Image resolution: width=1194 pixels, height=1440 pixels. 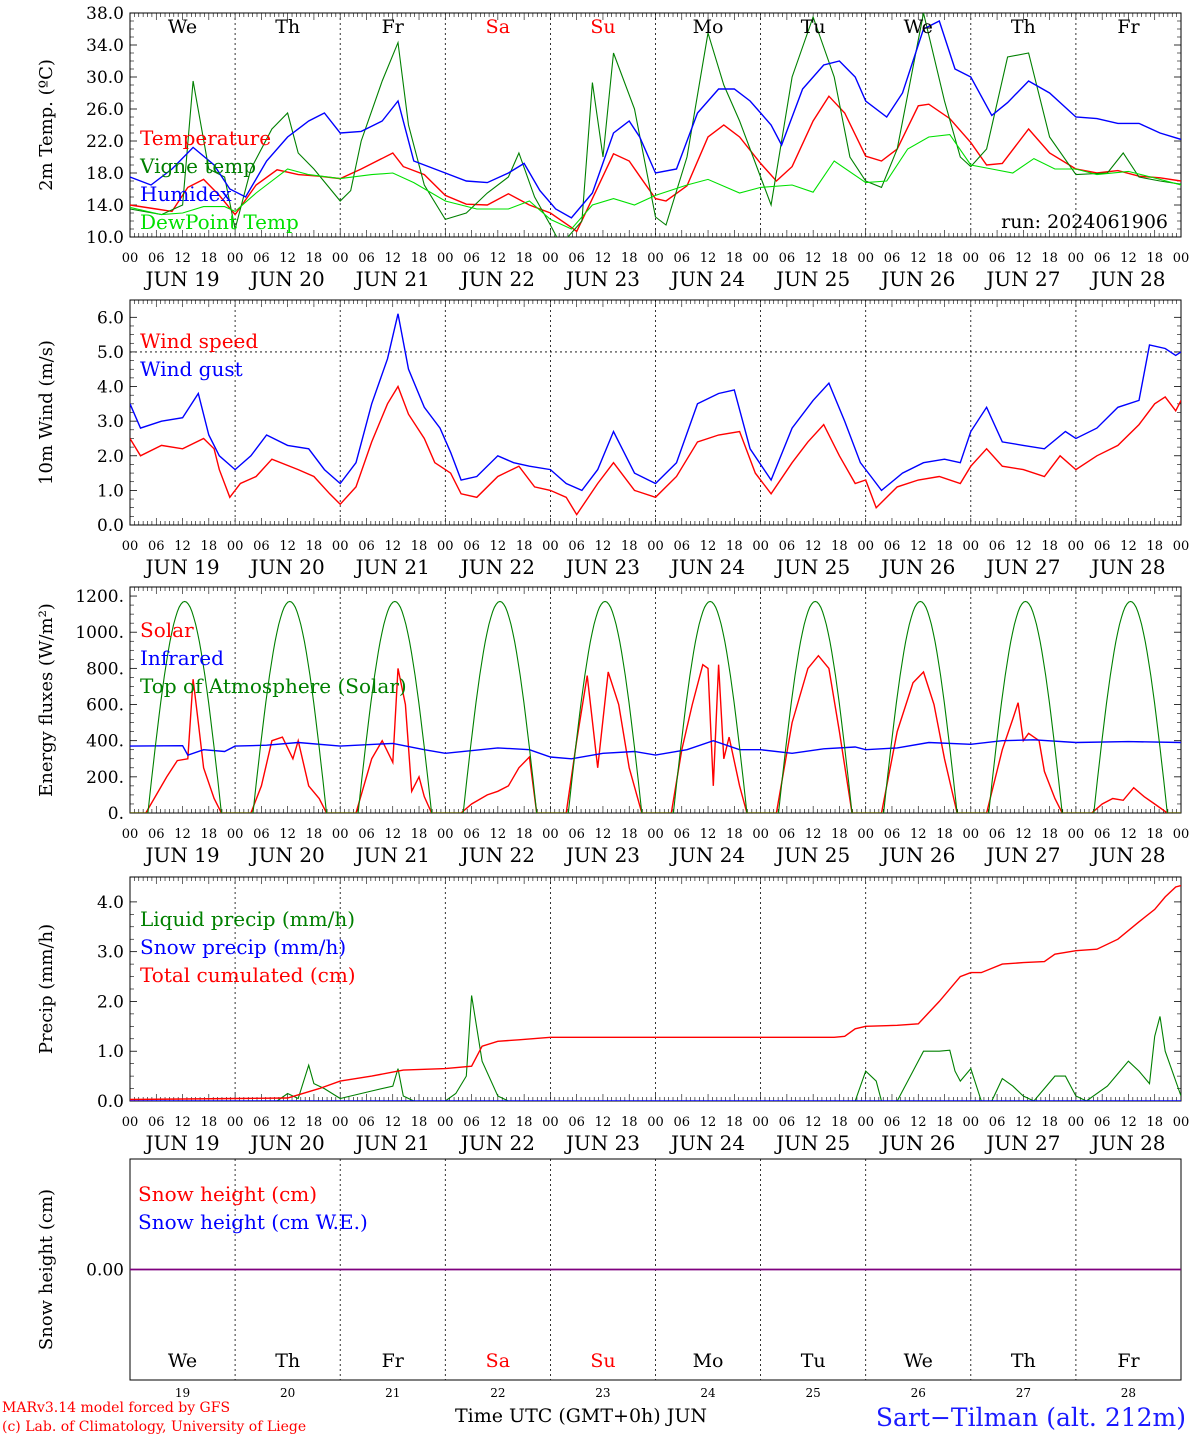 What do you see at coordinates (99, 597) in the screenshot?
I see `y-tick-label: 1200.` at bounding box center [99, 597].